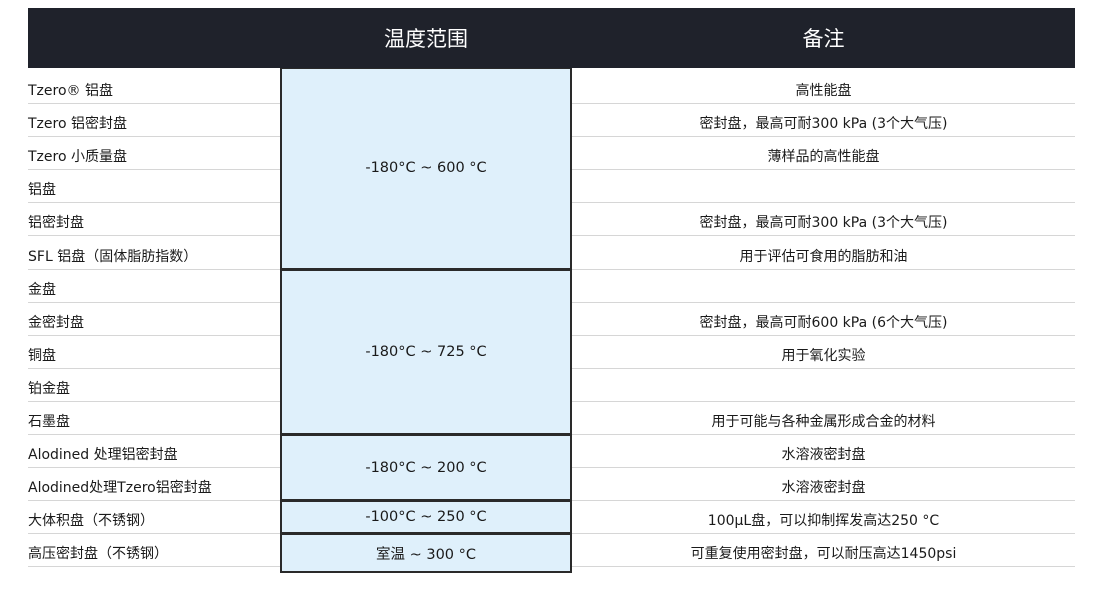  I want to click on pan-note: 高性能盘, so click(823, 91).